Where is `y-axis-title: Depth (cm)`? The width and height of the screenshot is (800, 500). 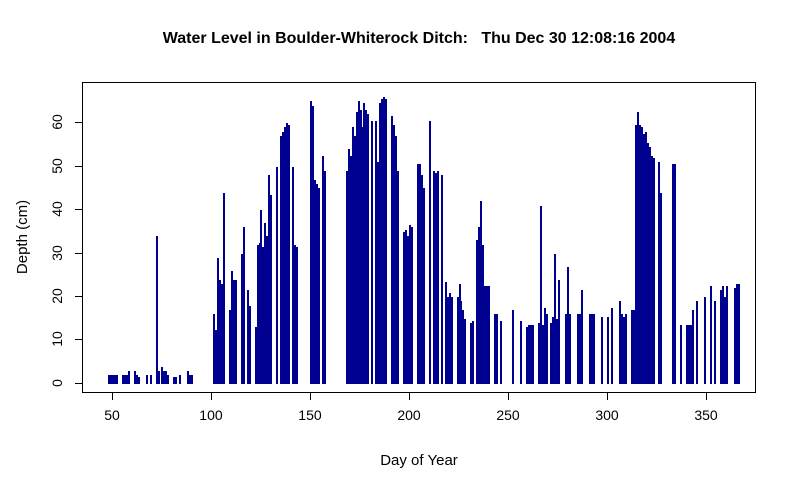
y-axis-title: Depth (cm) is located at coordinates (22, 237).